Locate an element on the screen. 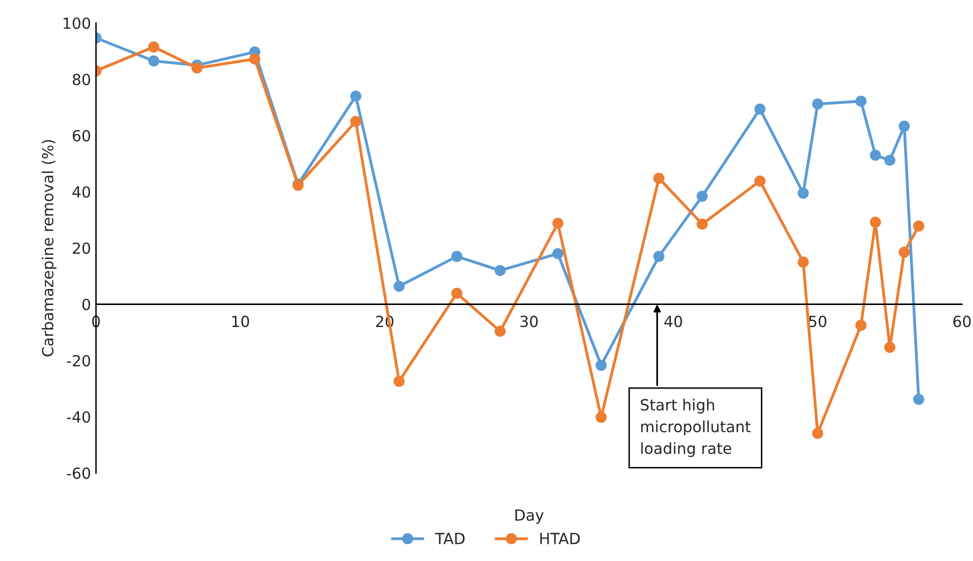  y-tick-label: 20 is located at coordinates (81, 248).